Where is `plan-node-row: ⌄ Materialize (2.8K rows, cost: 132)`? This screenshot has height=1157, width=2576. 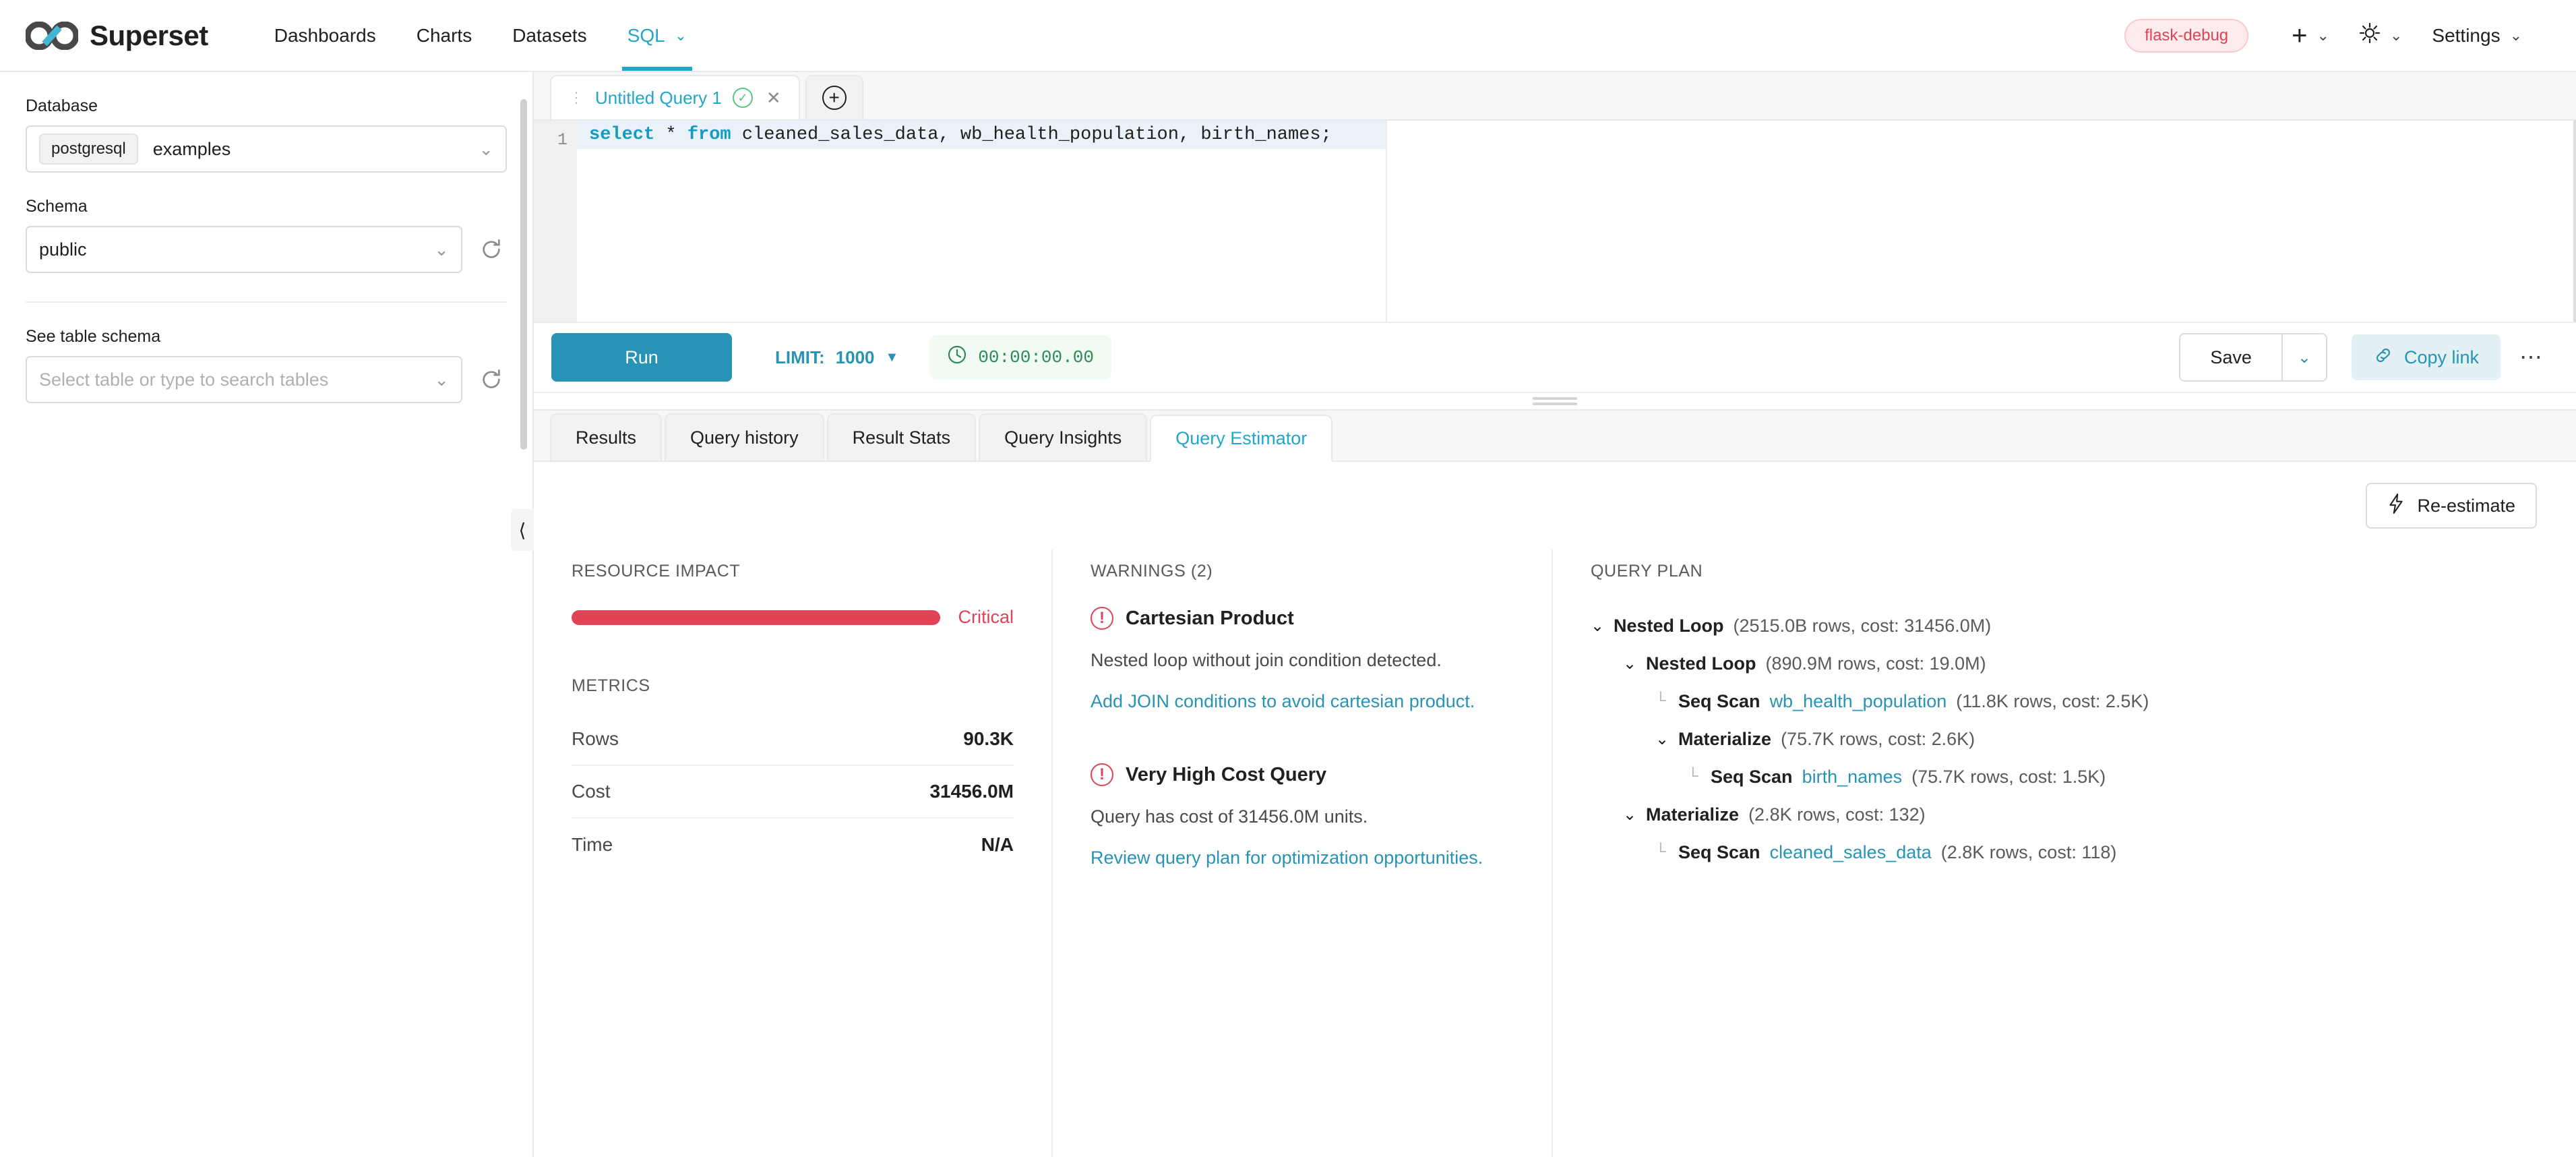
plan-node-row: ⌄ Materialize (2.8K rows, cost: 132) is located at coordinates (2064, 814).